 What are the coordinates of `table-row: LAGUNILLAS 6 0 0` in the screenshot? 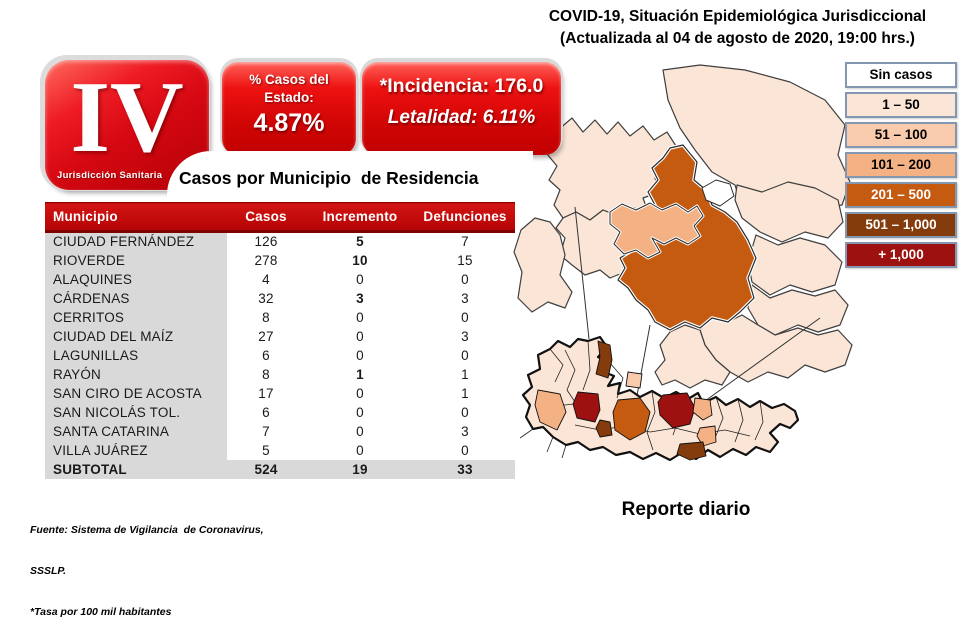 It's located at (280, 355).